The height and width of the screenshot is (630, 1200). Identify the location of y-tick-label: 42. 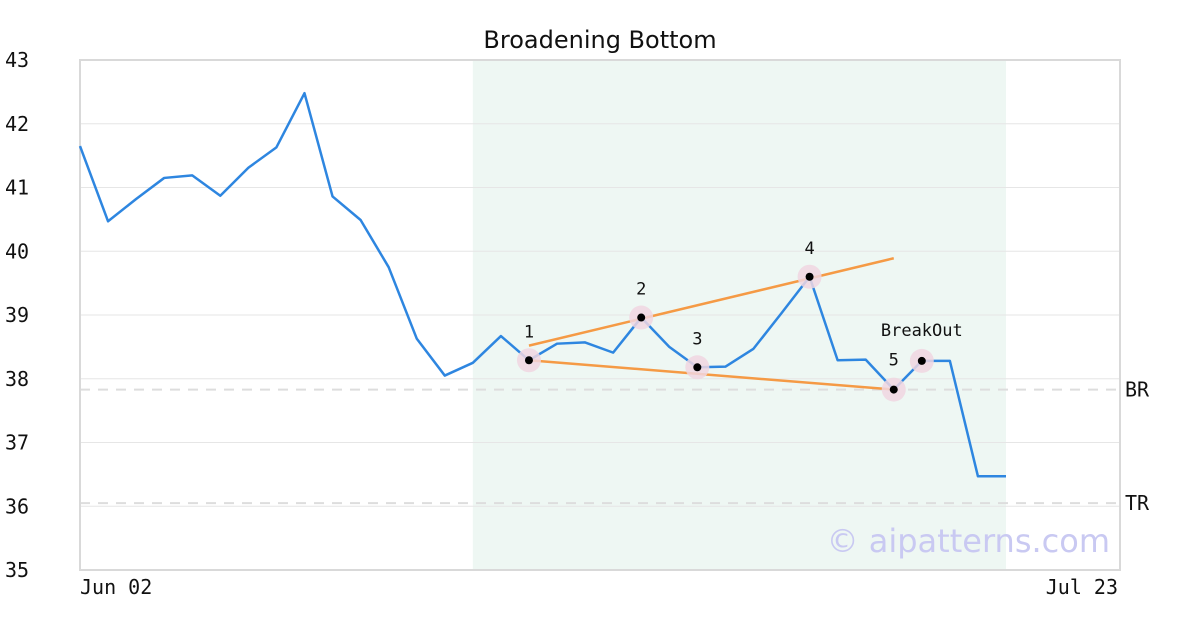
(17, 124).